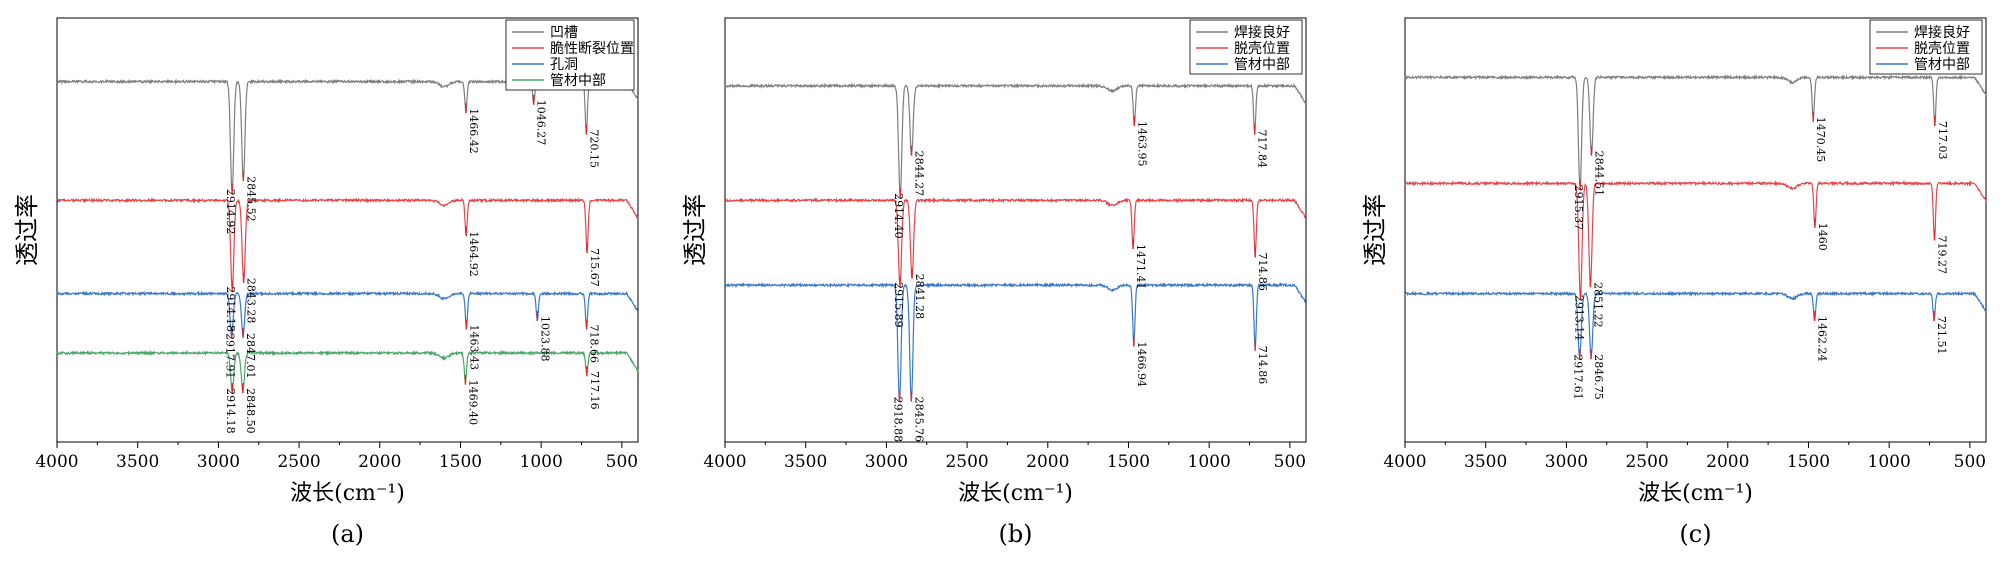 The height and width of the screenshot is (562, 2000). Describe the element at coordinates (1141, 364) in the screenshot. I see `peak-label: 1466.94` at that location.